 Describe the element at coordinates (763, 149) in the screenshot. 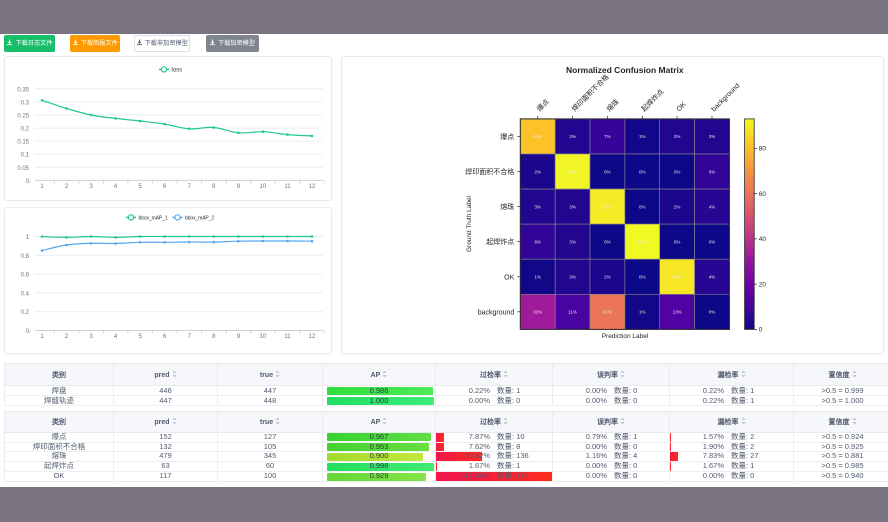

I see `svg-text: 80` at that location.